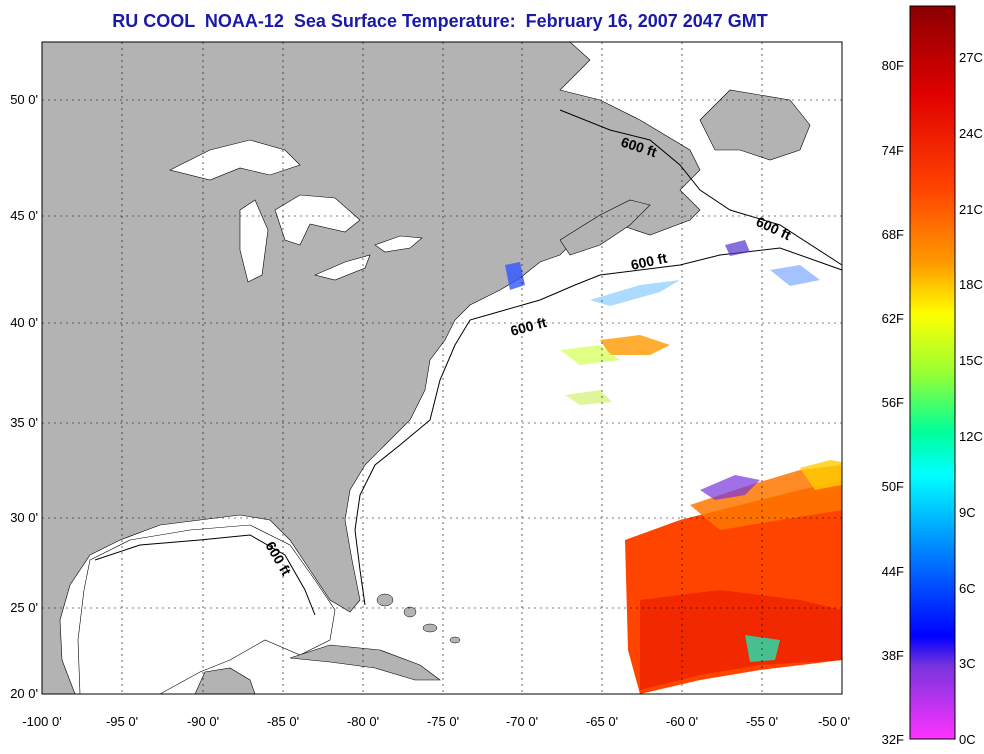  I want to click on y-tick-label: 20 0', so click(24, 693).